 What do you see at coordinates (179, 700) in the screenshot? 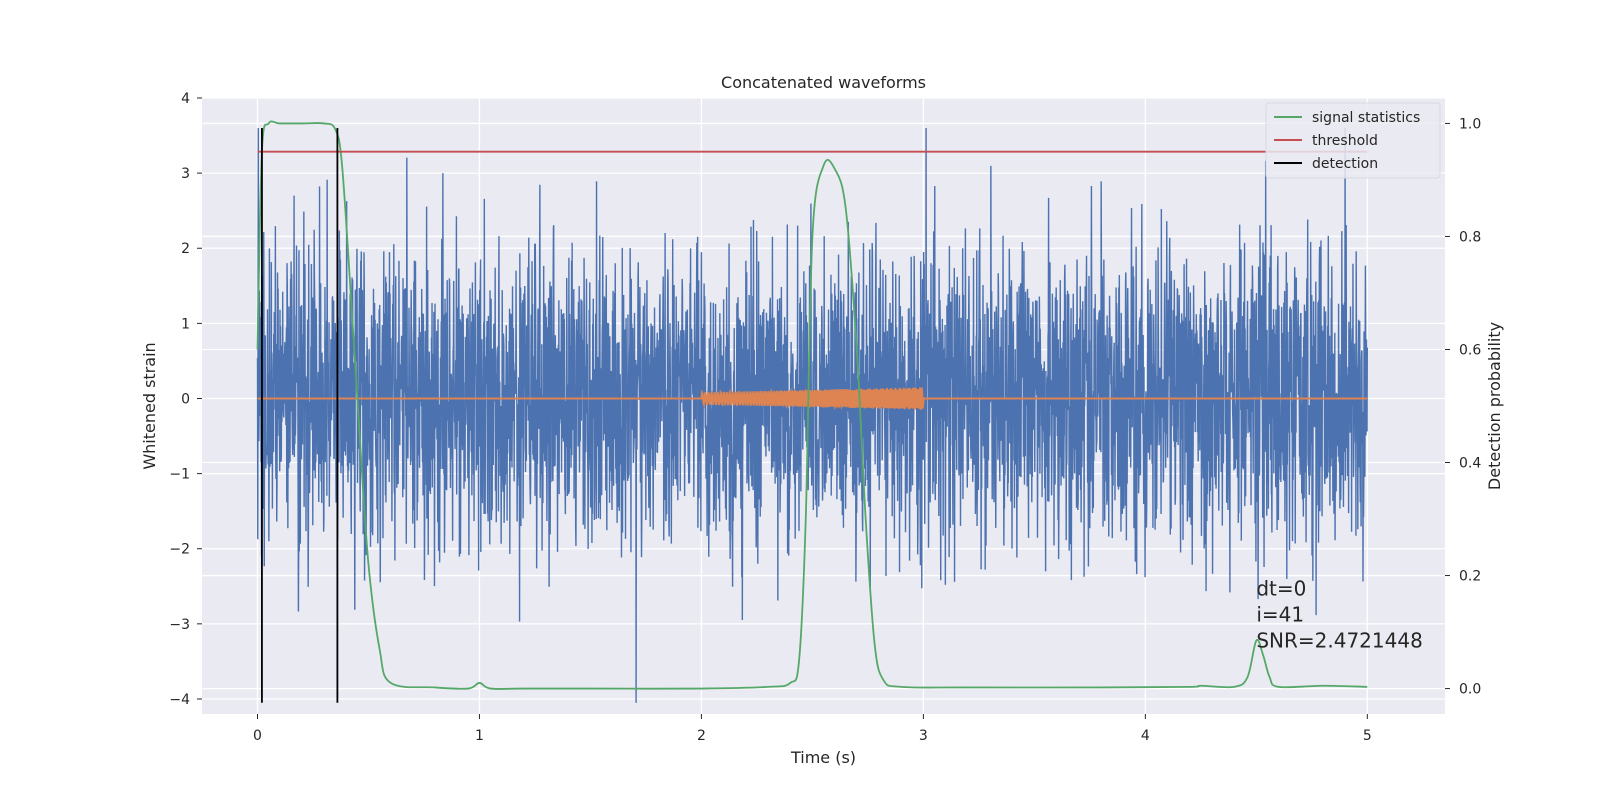
I see `y-tick-label: −4` at bounding box center [179, 700].